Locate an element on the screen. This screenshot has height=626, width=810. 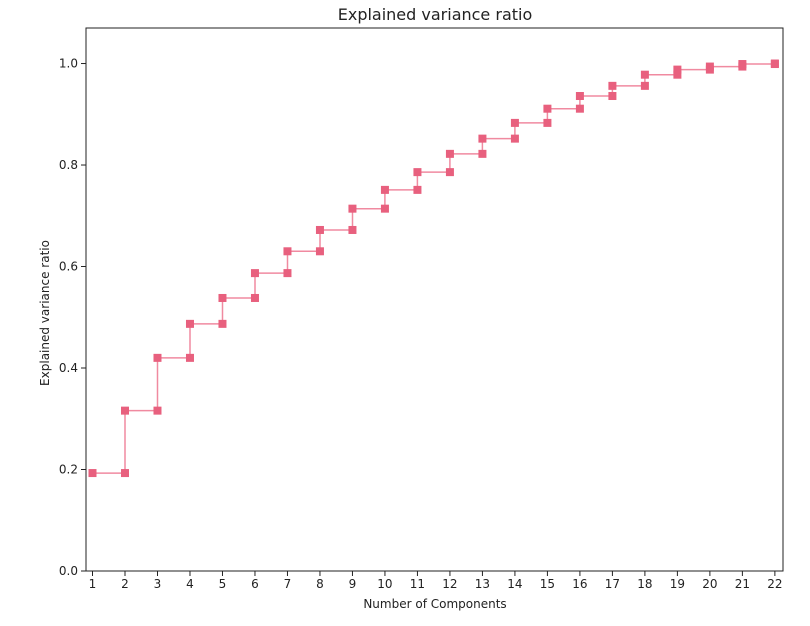
x-tick-label: 8 is located at coordinates (320, 584).